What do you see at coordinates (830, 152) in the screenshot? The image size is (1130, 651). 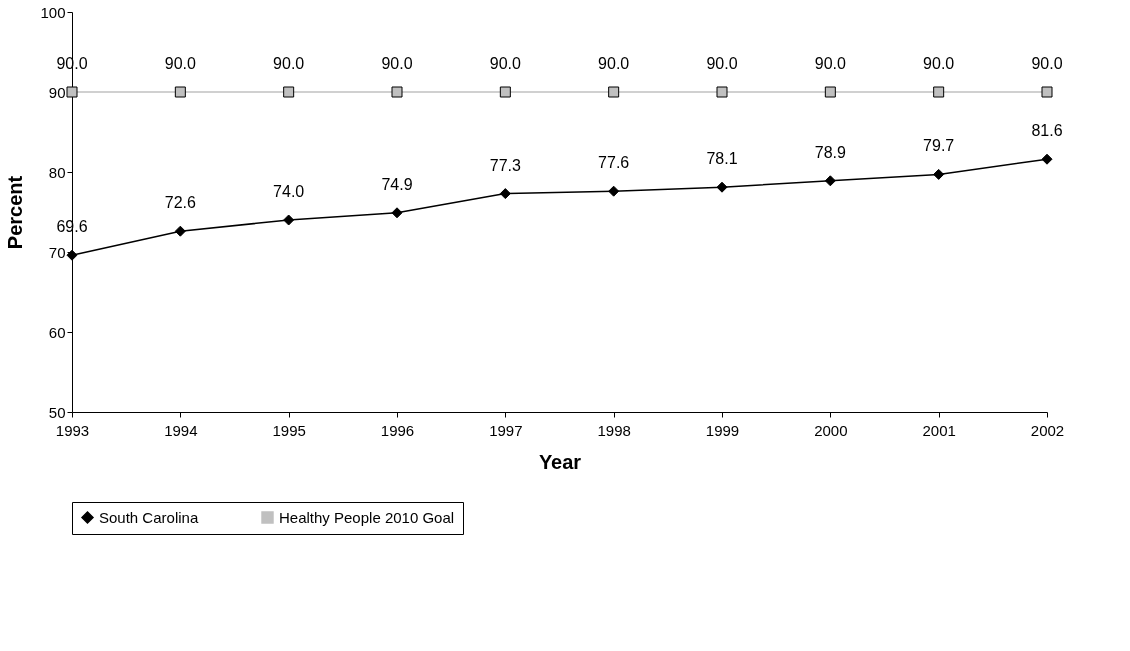 I see `data-label: 78.9` at bounding box center [830, 152].